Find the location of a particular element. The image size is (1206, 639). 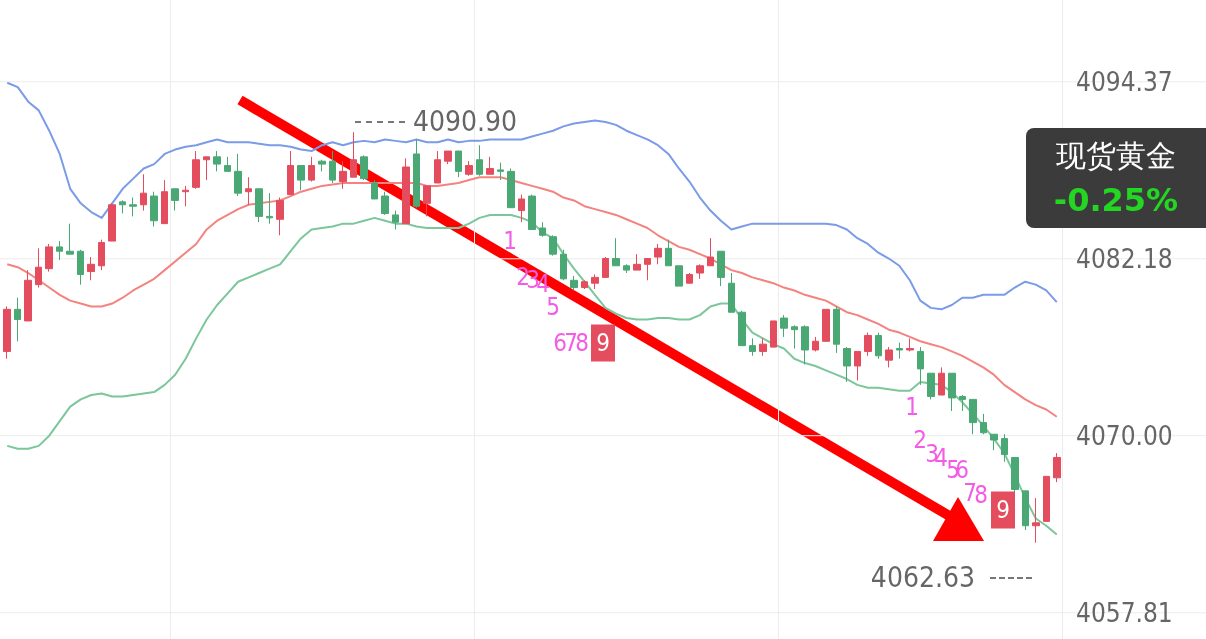

annotation: 6 is located at coordinates (560, 343).